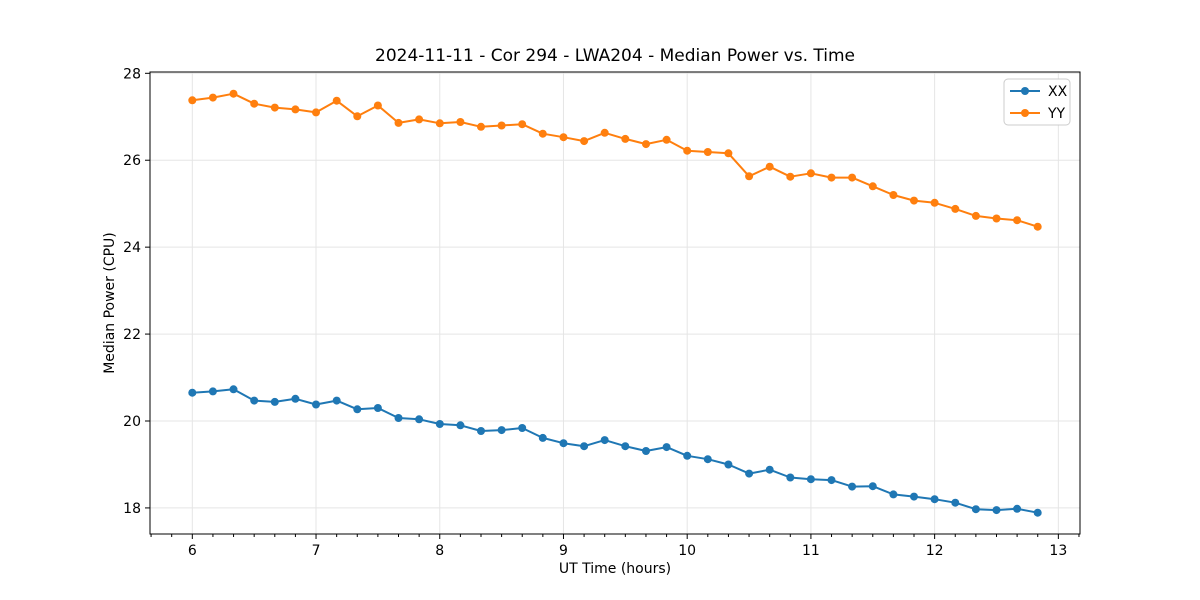 This screenshot has width=1200, height=600. What do you see at coordinates (935, 551) in the screenshot?
I see `x-tick-label: 12` at bounding box center [935, 551].